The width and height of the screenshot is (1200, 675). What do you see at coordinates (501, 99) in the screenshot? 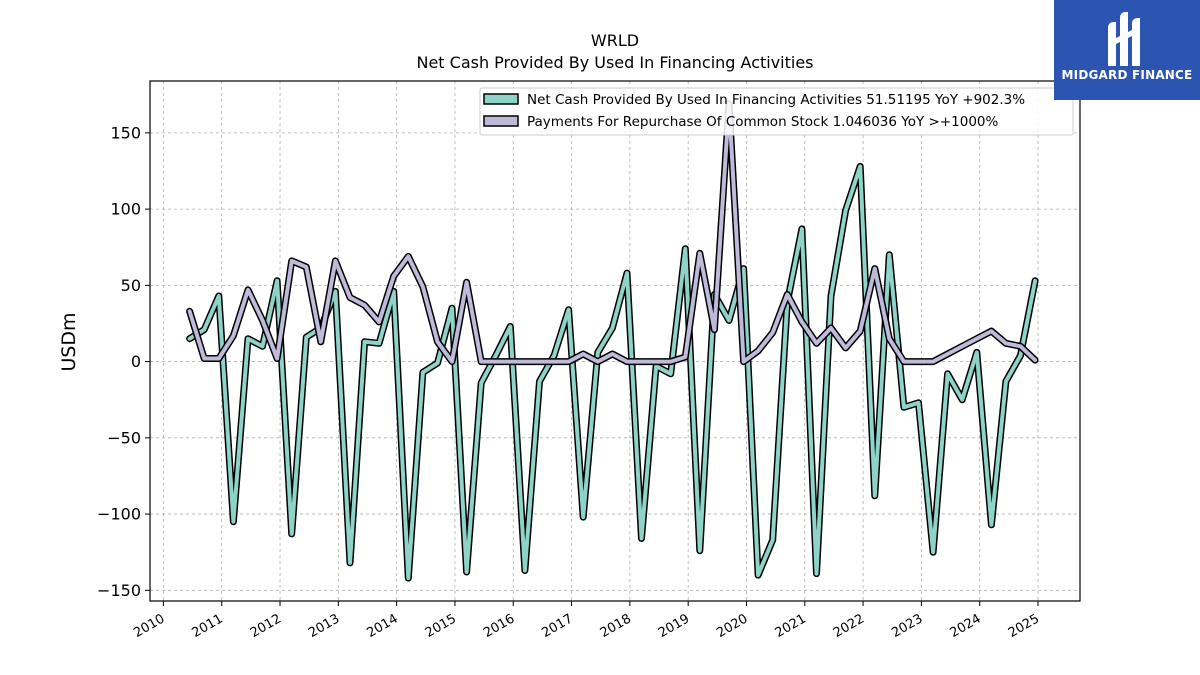
I see `legend-swatch-net-cash` at bounding box center [501, 99].